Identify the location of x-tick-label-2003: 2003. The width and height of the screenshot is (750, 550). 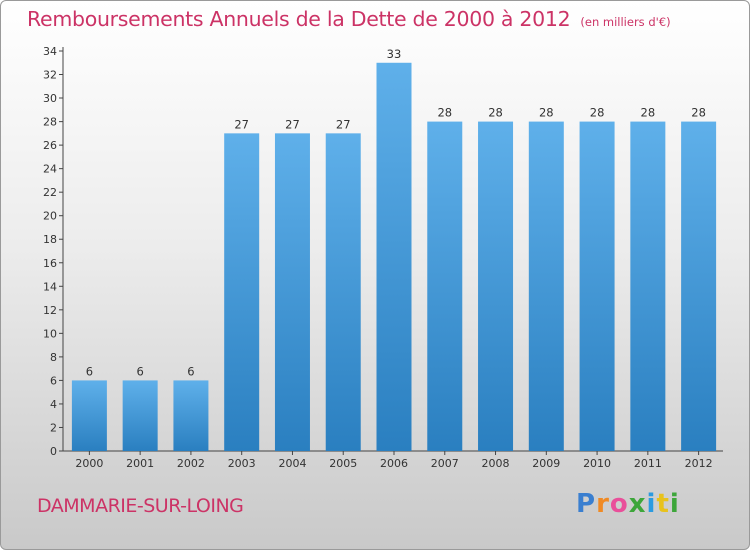
(242, 463).